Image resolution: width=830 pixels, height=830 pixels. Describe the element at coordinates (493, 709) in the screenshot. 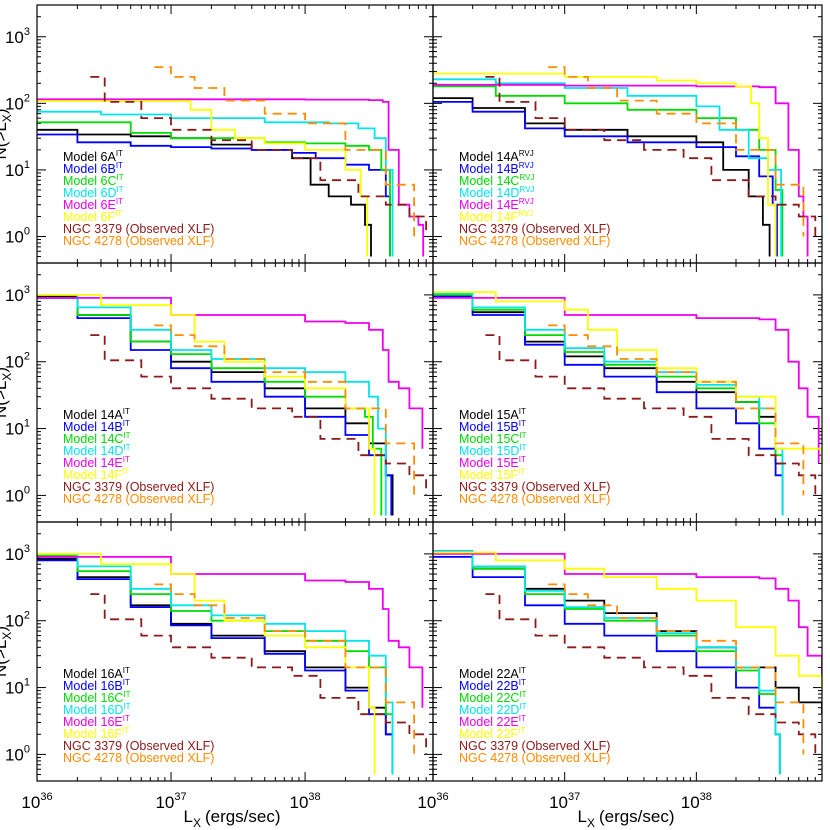

I see `legend-entry: Model 22DIT` at that location.